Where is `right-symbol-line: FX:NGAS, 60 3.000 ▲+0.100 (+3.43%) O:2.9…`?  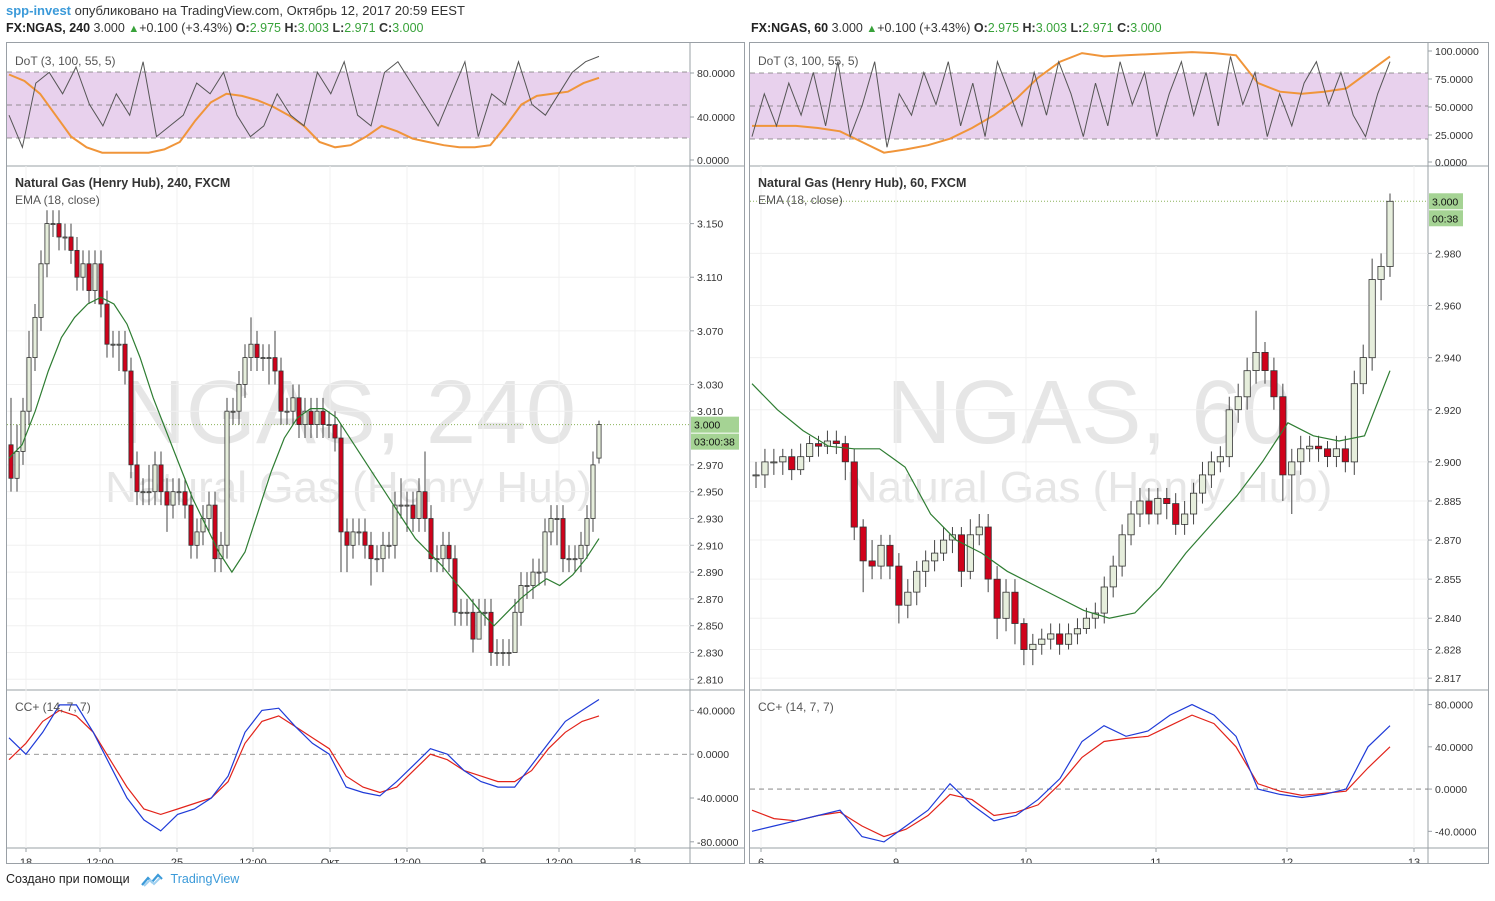
right-symbol-line: FX:NGAS, 60 3.000 ▲+0.100 (+3.43%) O:2.9… is located at coordinates (956, 28).